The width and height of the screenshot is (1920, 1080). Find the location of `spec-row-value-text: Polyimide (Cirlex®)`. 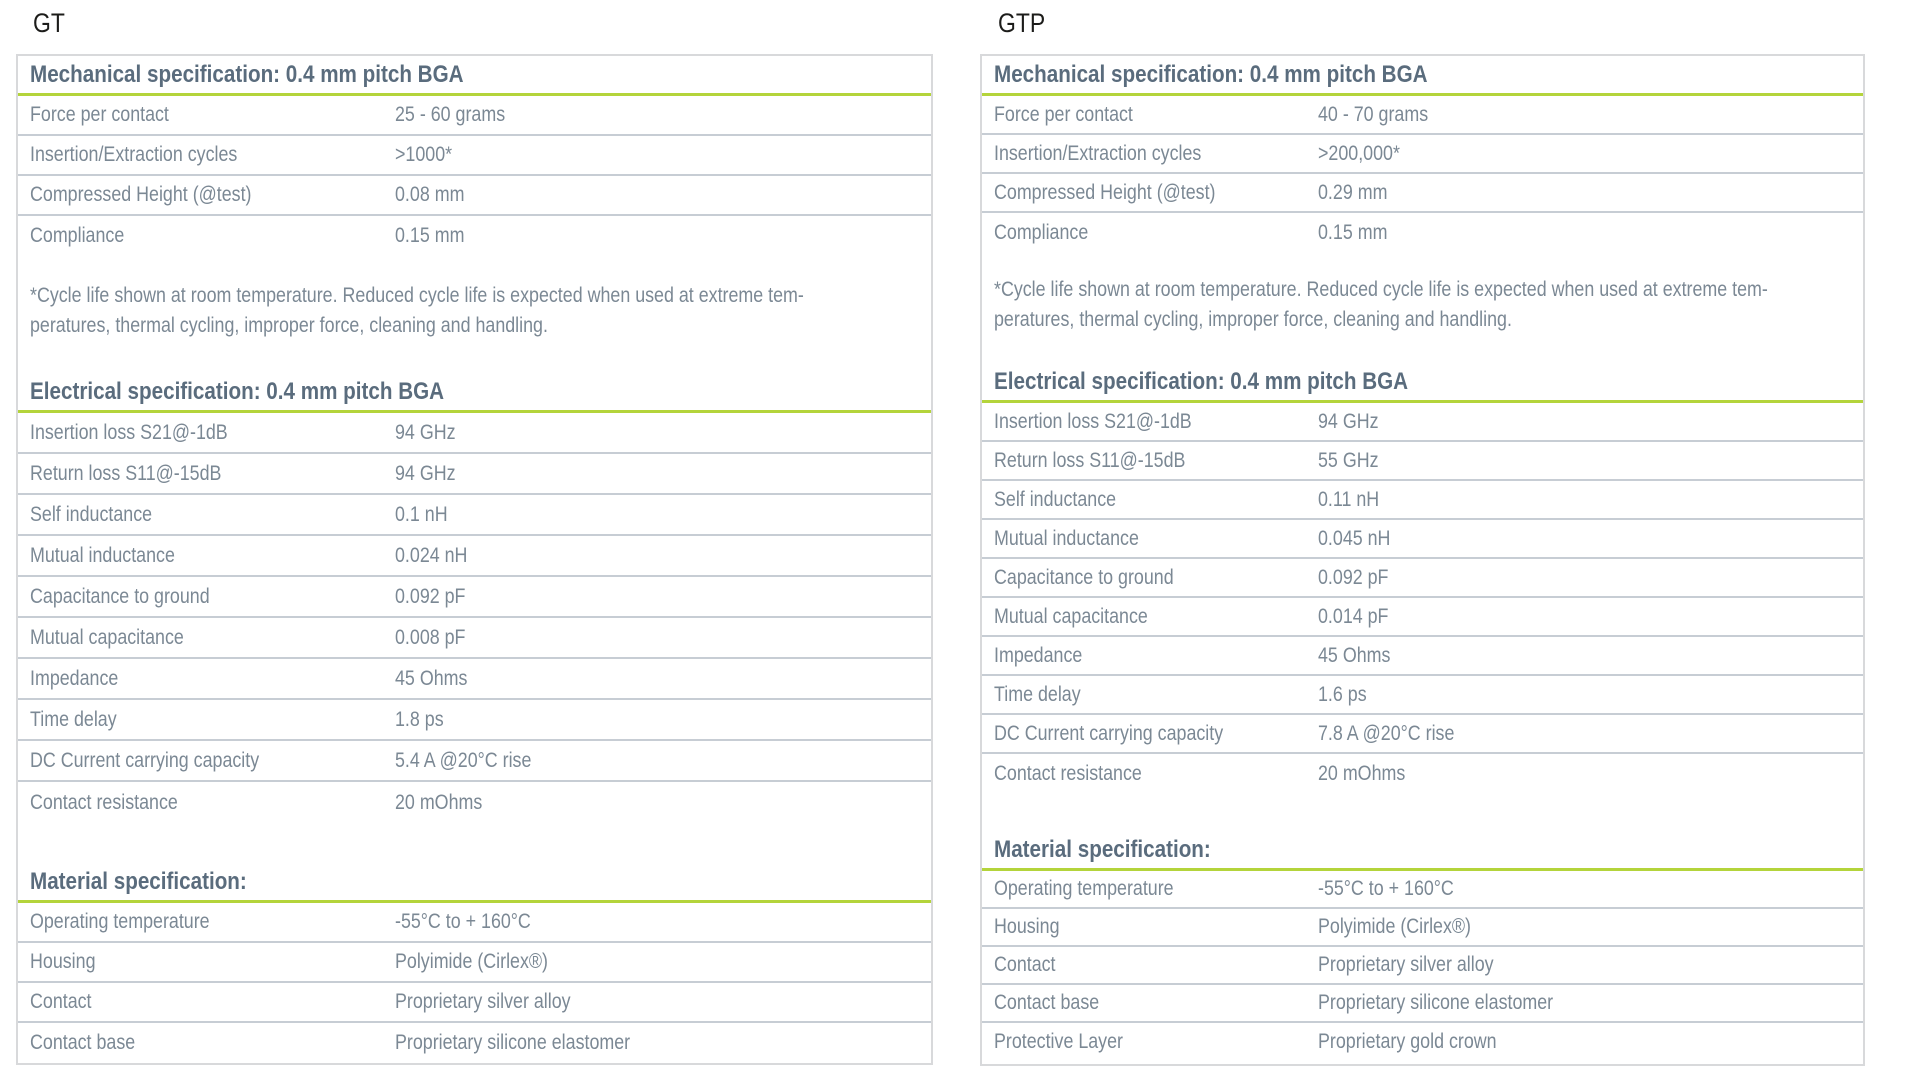

spec-row-value-text: Polyimide (Cirlex®) is located at coordinates (471, 961).